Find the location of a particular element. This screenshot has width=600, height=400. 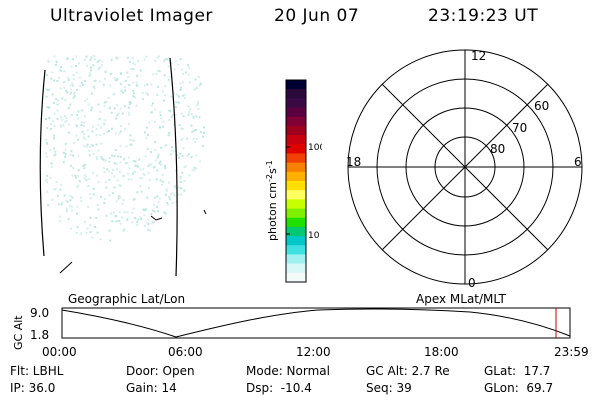

limb-arc-right is located at coordinates (173, 167).